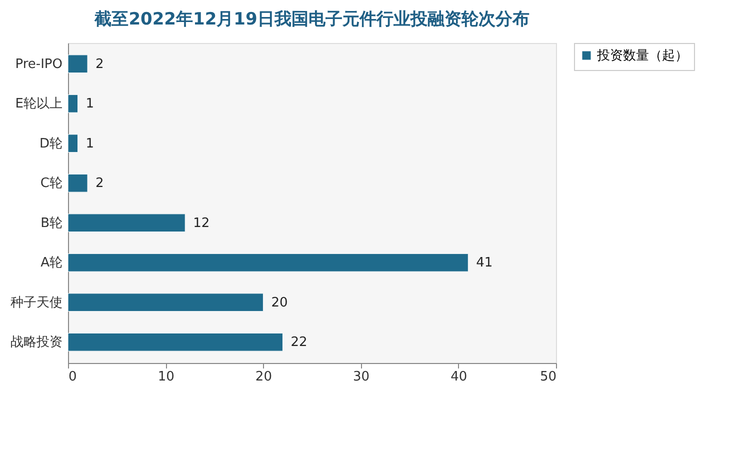 The image size is (750, 461). I want to click on data-label: 41, so click(484, 263).